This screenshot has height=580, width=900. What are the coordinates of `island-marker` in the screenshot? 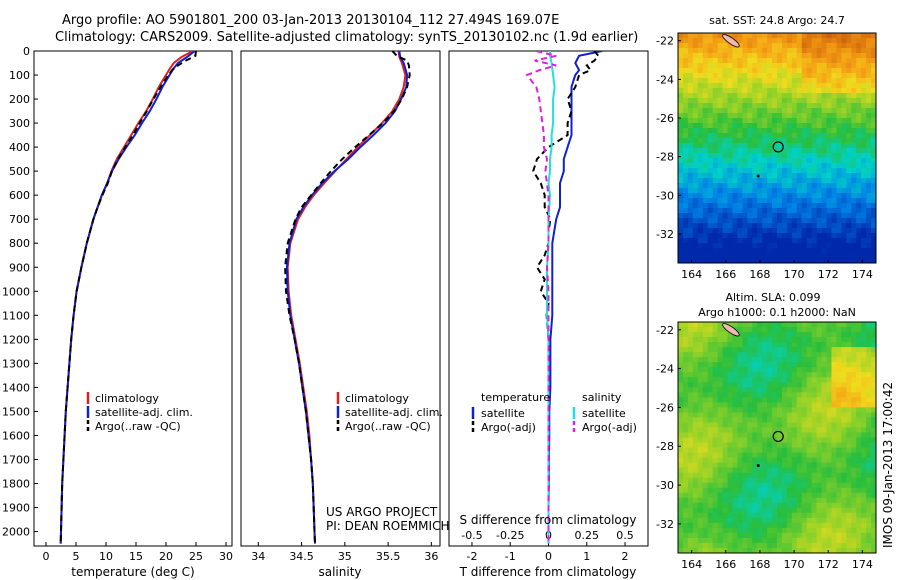 It's located at (758, 176).